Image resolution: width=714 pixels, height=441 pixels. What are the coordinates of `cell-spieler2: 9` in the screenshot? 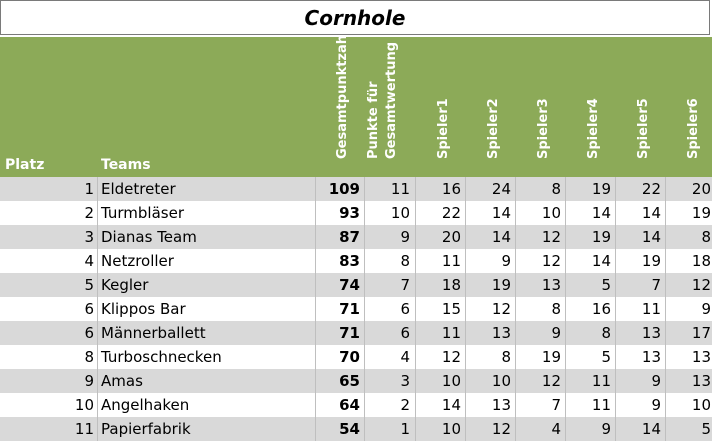 It's located at (506, 261).